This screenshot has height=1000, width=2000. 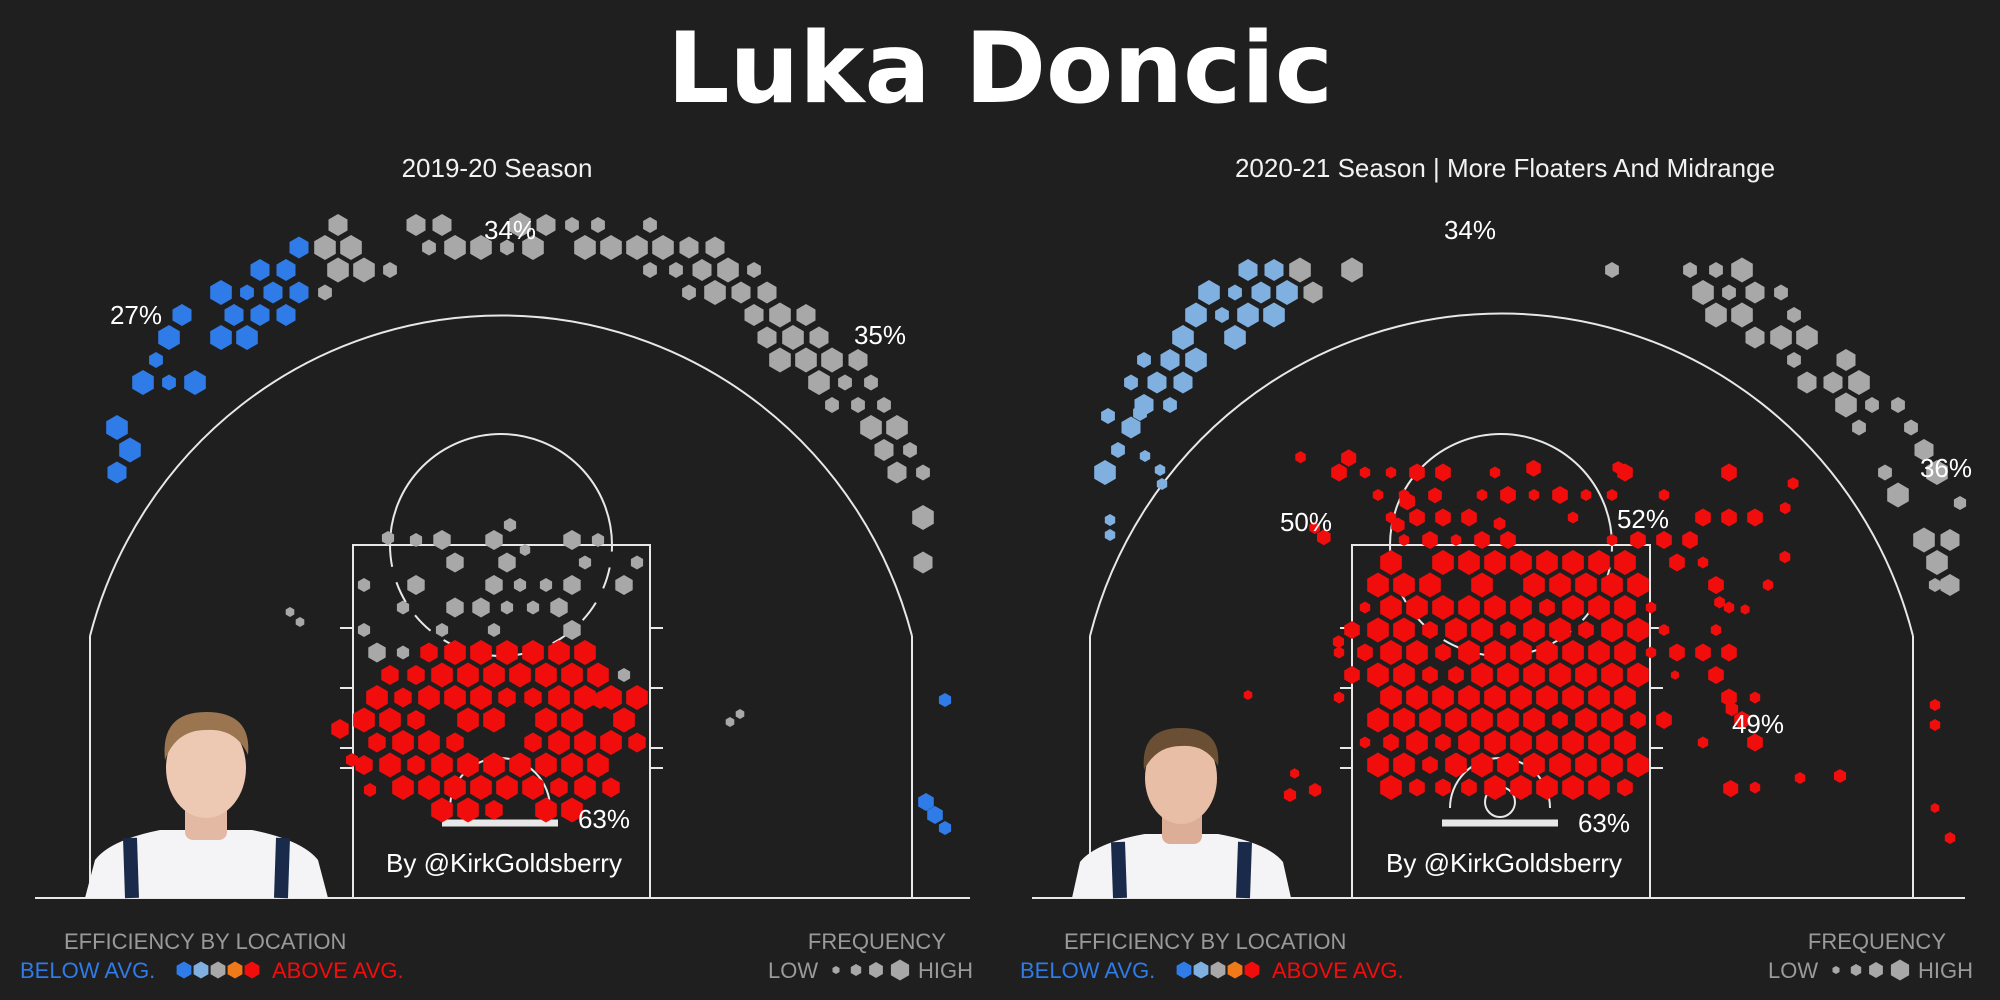 I want to click on photo-hair, so click(x=206, y=736).